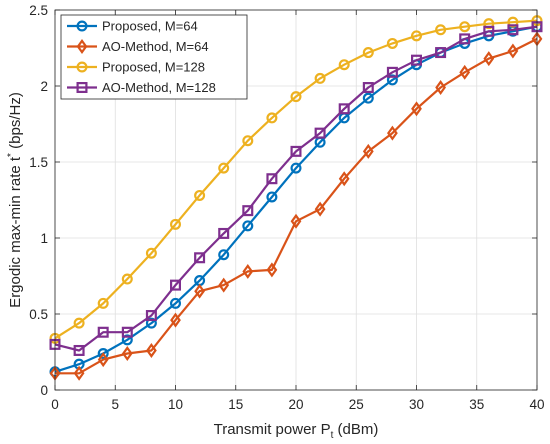 The height and width of the screenshot is (444, 550). I want to click on legend-label: Proposed, M=128, so click(153, 67).